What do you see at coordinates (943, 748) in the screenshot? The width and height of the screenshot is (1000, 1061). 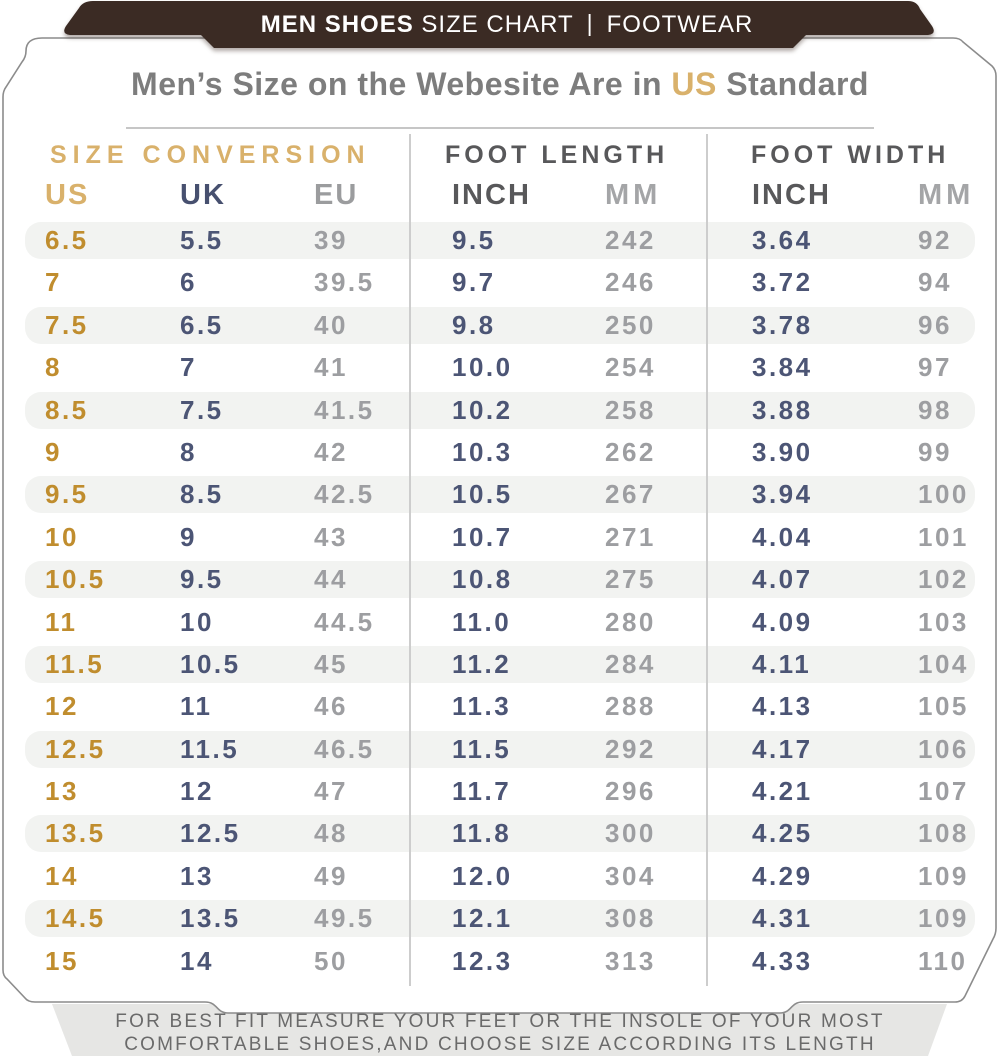 I see `cell: 106` at bounding box center [943, 748].